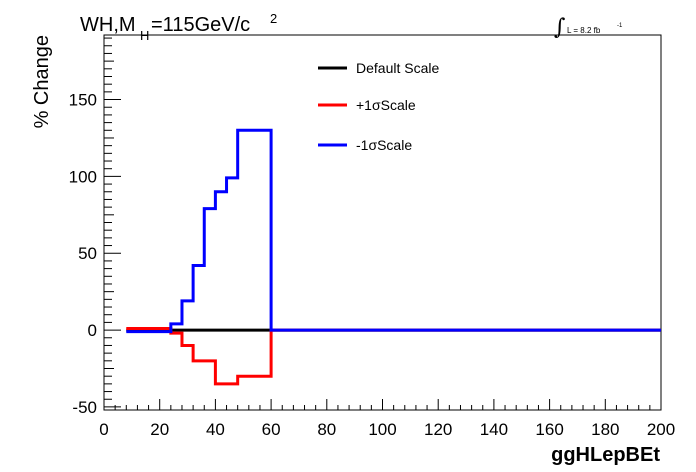 This screenshot has width=696, height=472. Describe the element at coordinates (386, 105) in the screenshot. I see `legend-label-1: +1σScale` at that location.